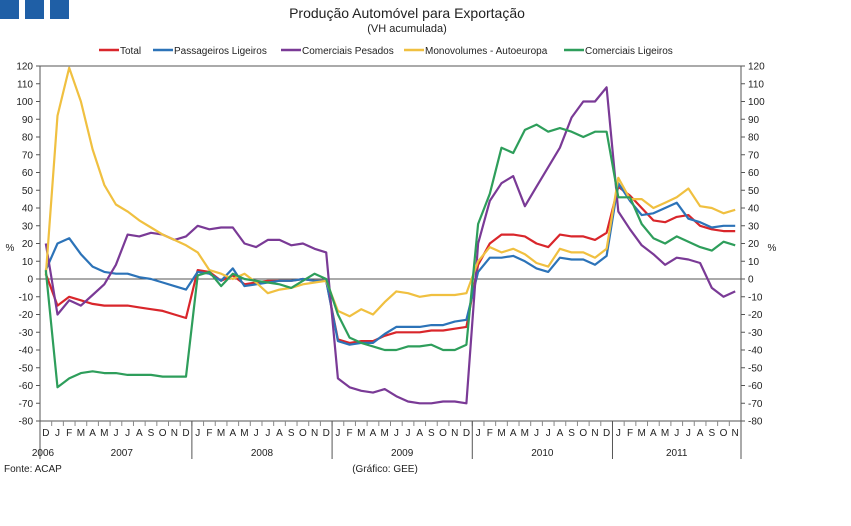 This screenshot has width=851, height=526. Describe the element at coordinates (26, 386) in the screenshot. I see `y-tick-label-left: -60` at that location.